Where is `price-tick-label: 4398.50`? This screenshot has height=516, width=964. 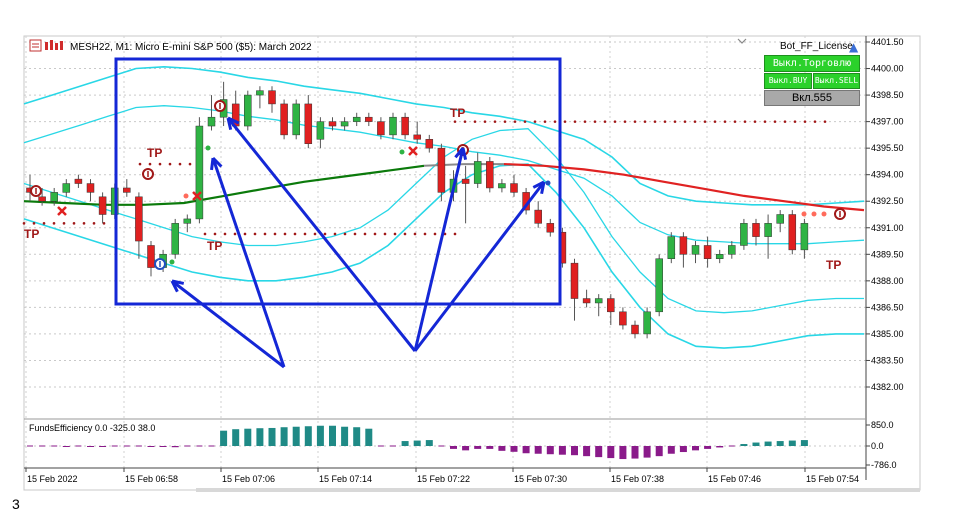
price-tick-label: 4398.50 is located at coordinates (887, 95).